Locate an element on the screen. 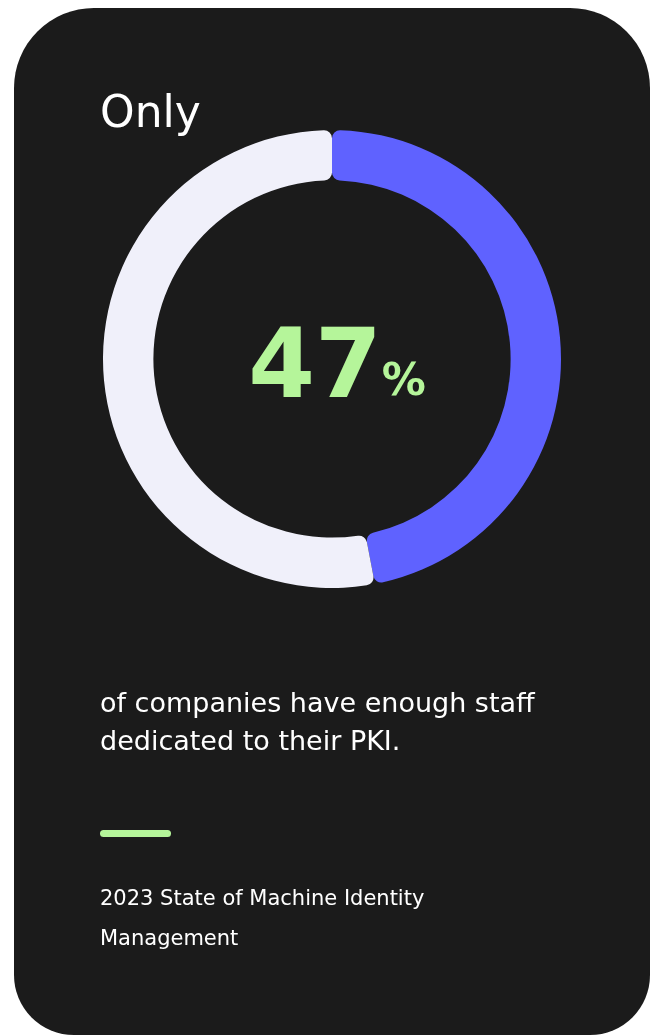 This screenshot has width=652, height=1035. text: of companies have enough staff dedicated to their PKI. is located at coordinates (318, 722).